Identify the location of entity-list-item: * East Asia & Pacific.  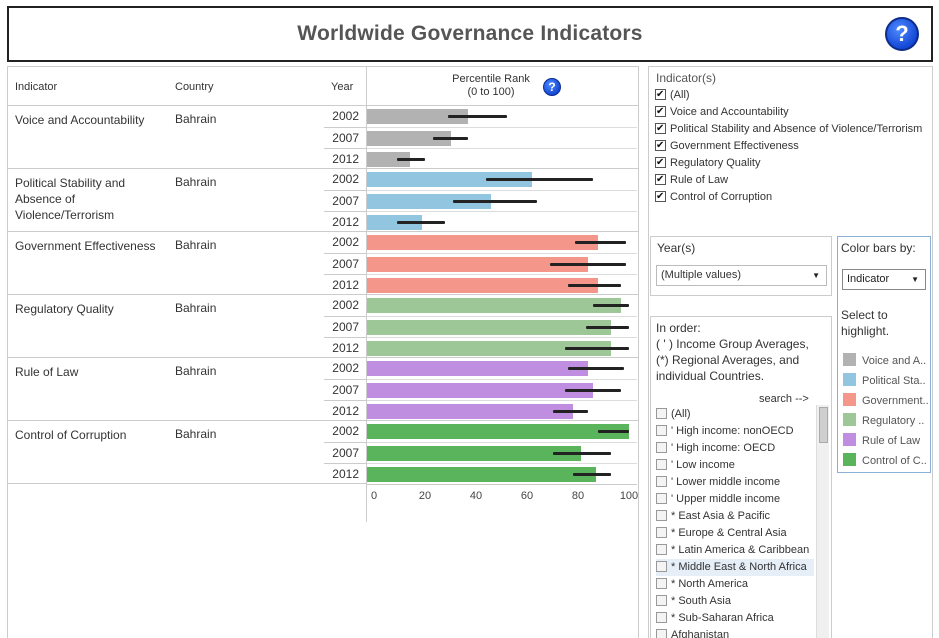
(735, 516).